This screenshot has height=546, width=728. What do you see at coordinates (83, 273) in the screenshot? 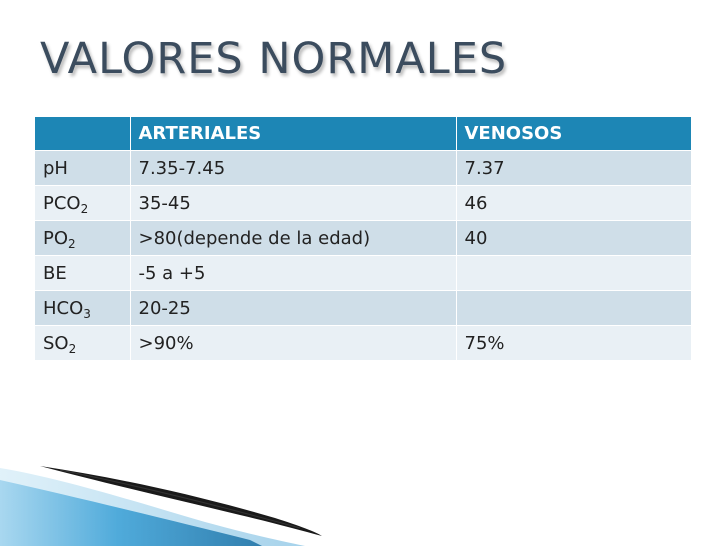
I see `param-cell: BE` at bounding box center [83, 273].